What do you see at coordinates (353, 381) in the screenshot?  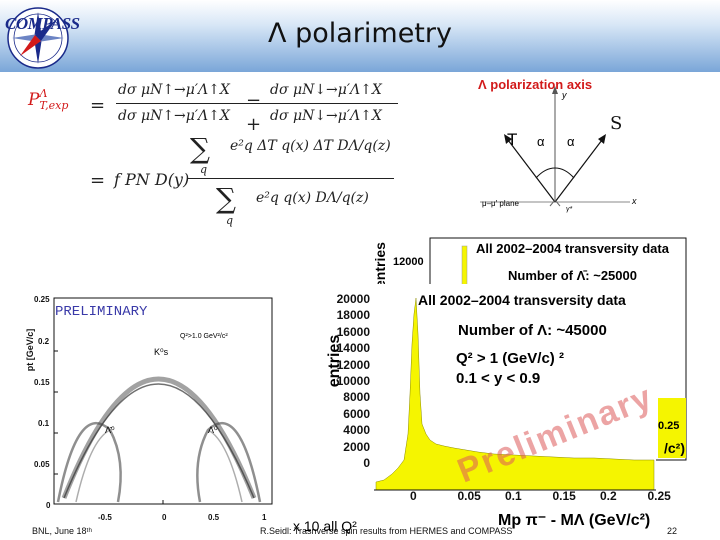 I see `lambda-ytick: 10000` at bounding box center [353, 381].